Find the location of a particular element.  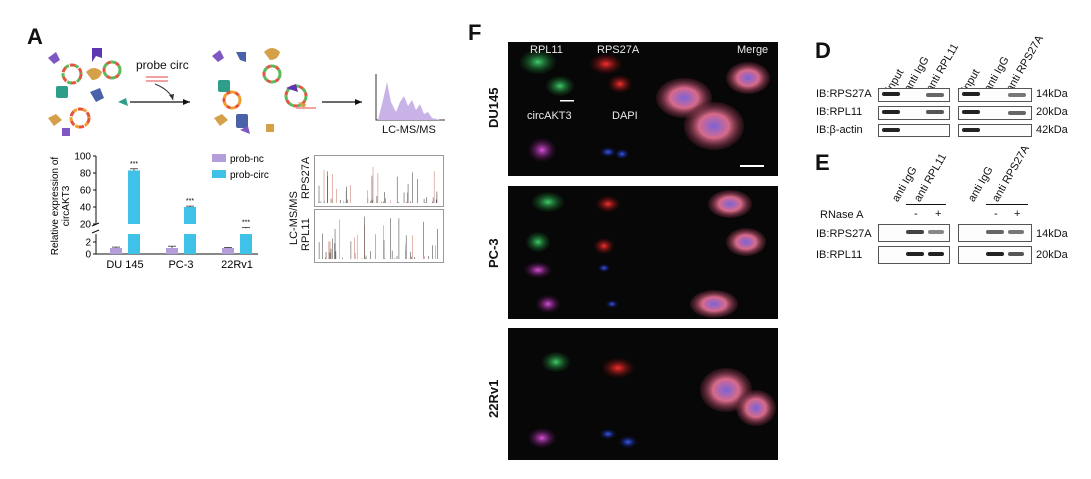

row-label-22rv1: 22Rv1 is located at coordinates (493, 398).